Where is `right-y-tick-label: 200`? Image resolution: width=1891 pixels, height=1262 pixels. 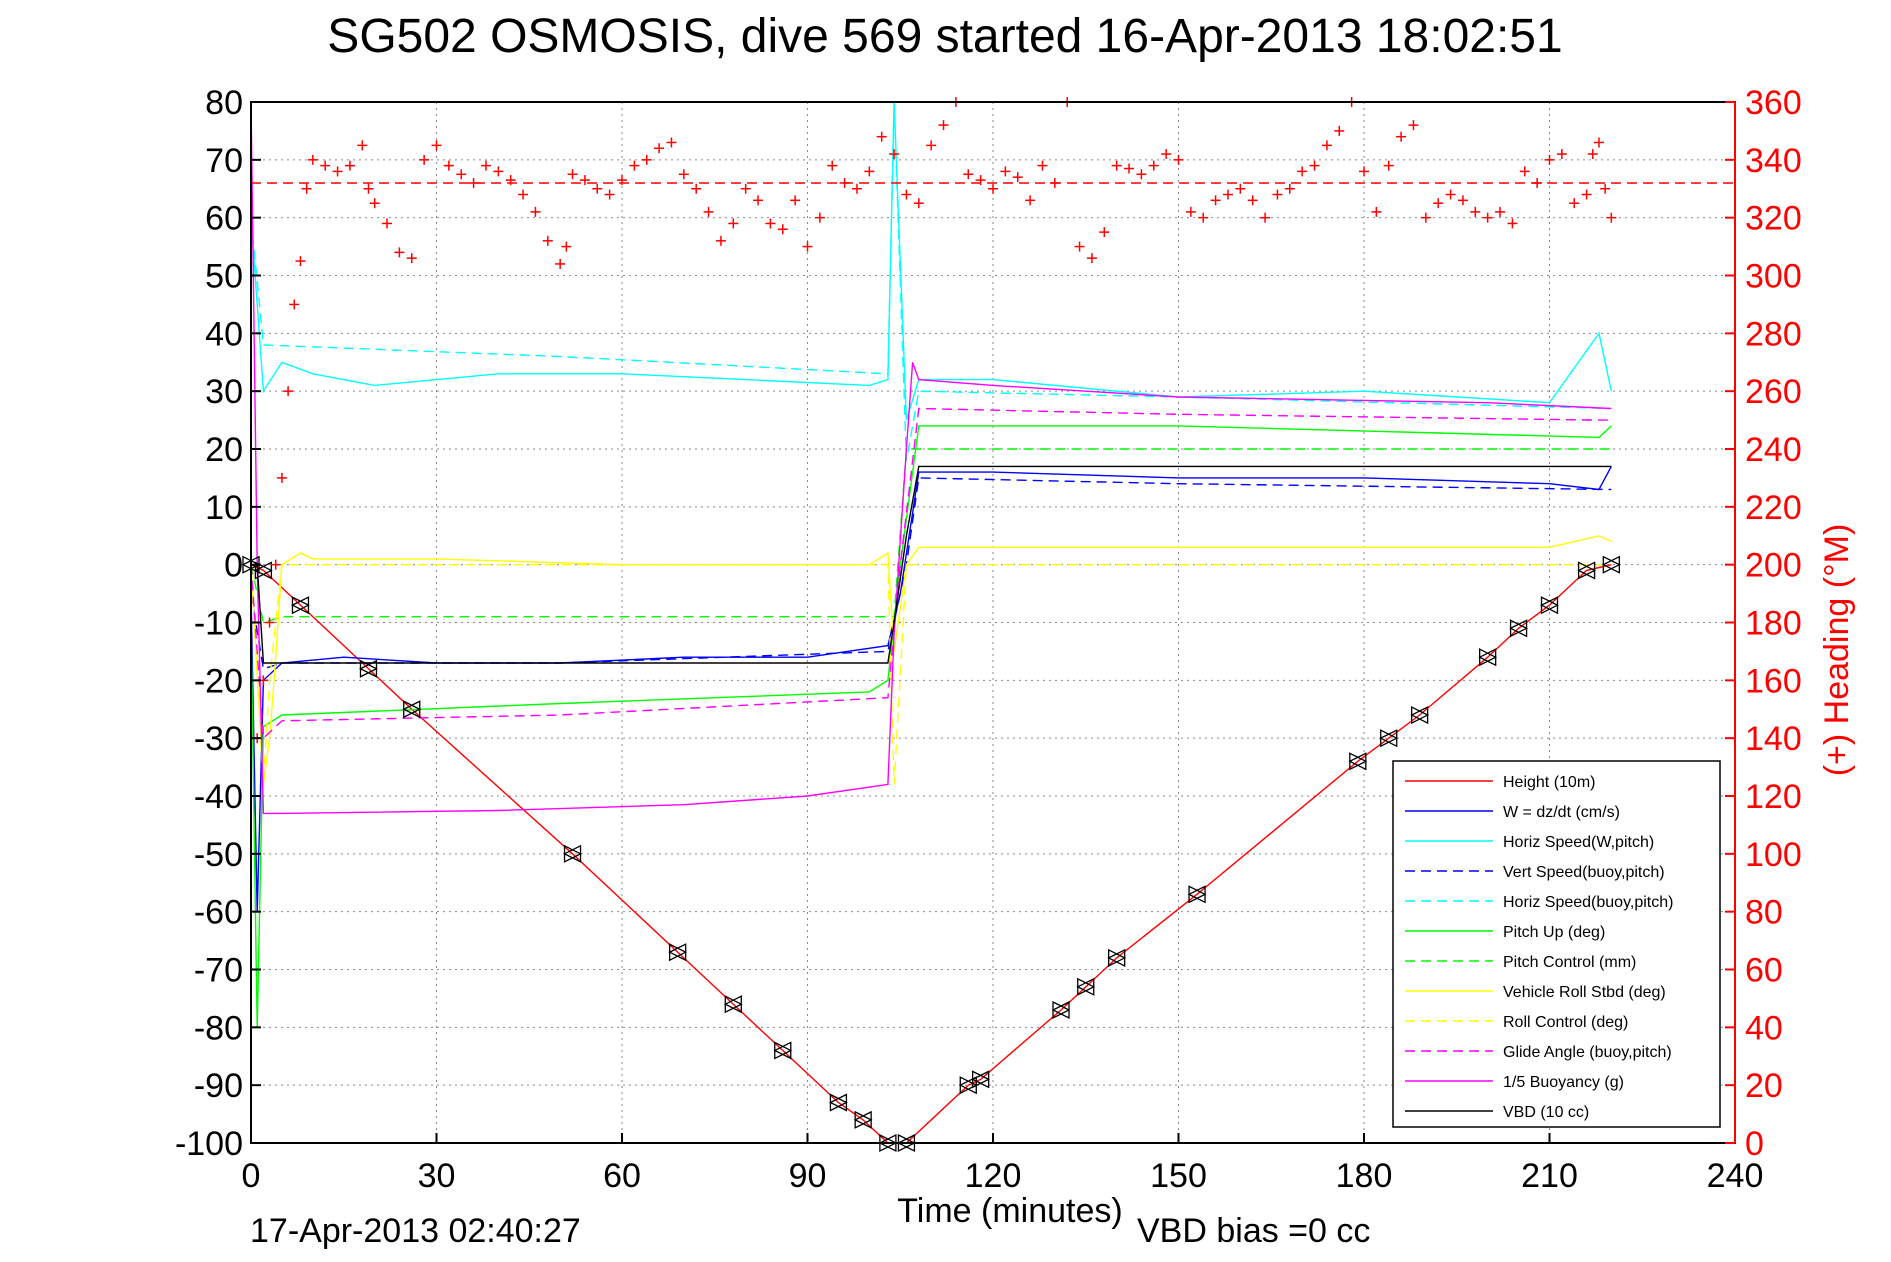 right-y-tick-label: 200 is located at coordinates (1773, 566).